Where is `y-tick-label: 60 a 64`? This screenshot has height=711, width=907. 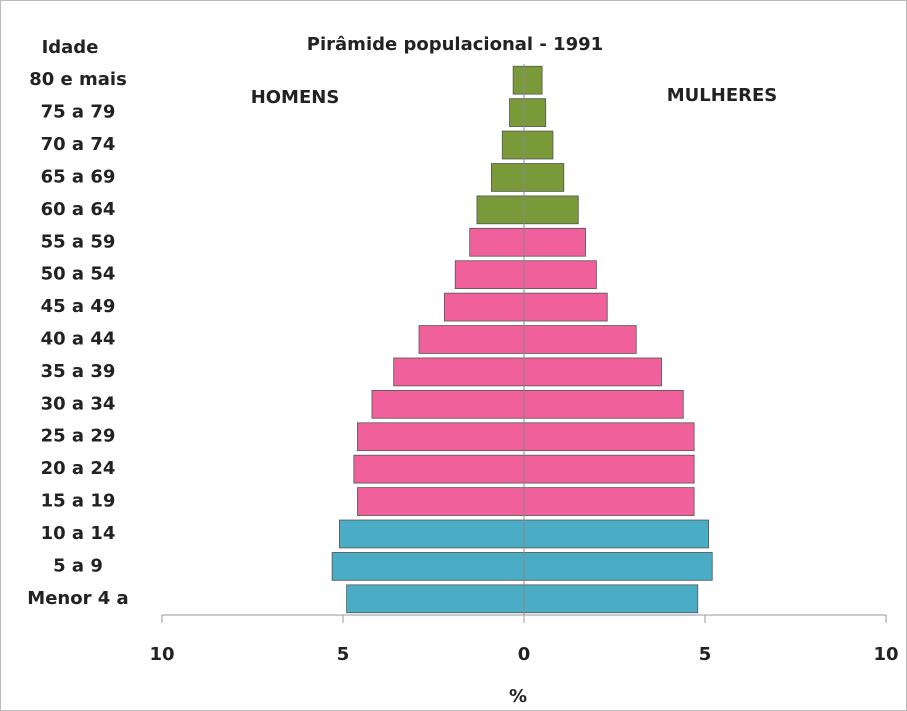
y-tick-label: 60 a 64 is located at coordinates (78, 209).